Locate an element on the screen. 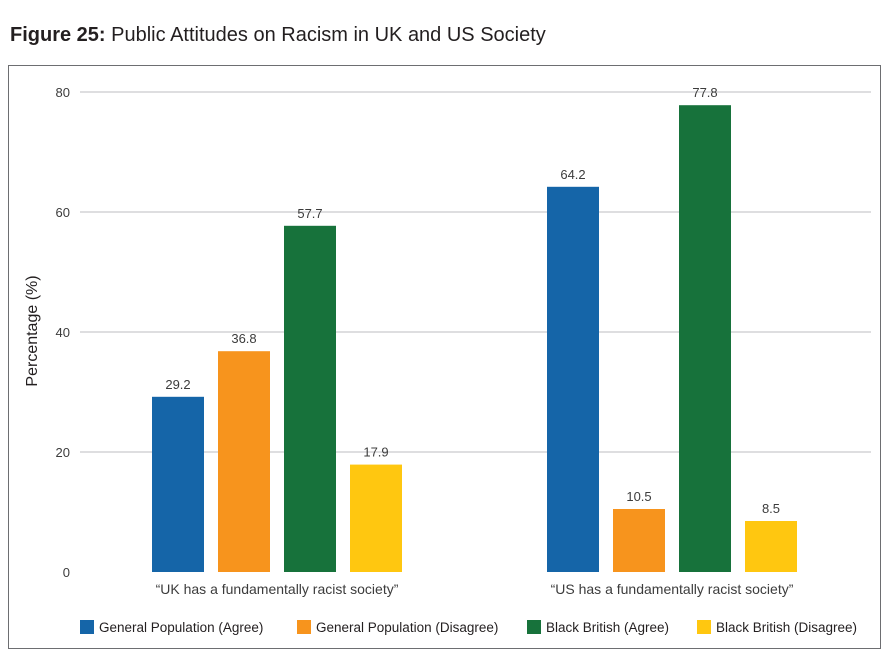 Image resolution: width=891 pixels, height=654 pixels. y-axis-ticks: 0 20 40 60 80 is located at coordinates (63, 332).